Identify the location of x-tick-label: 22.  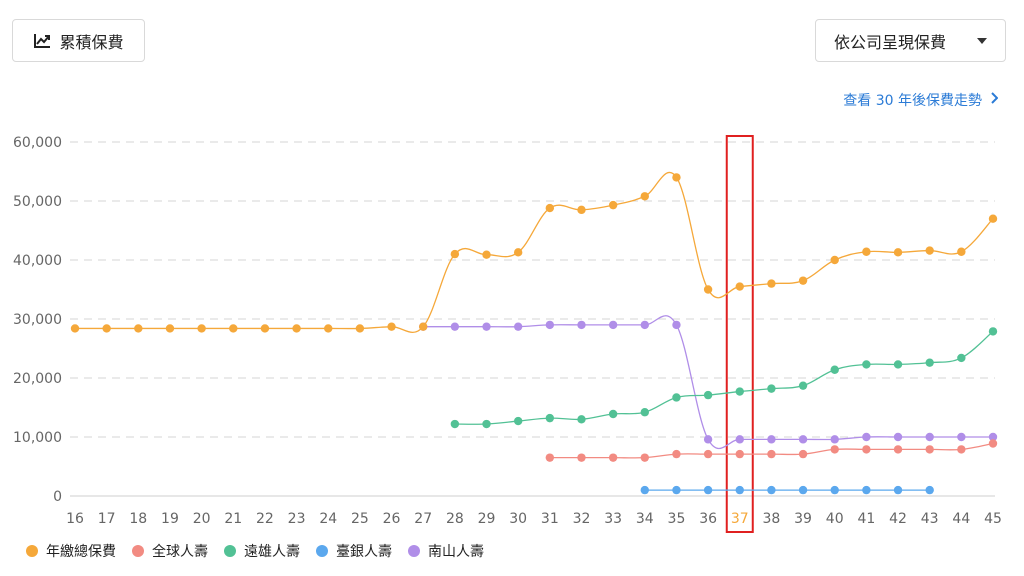
(265, 519).